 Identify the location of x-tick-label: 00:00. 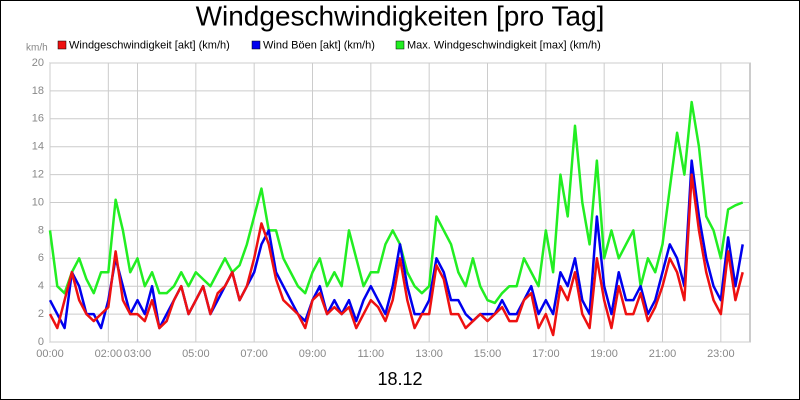
(50, 354).